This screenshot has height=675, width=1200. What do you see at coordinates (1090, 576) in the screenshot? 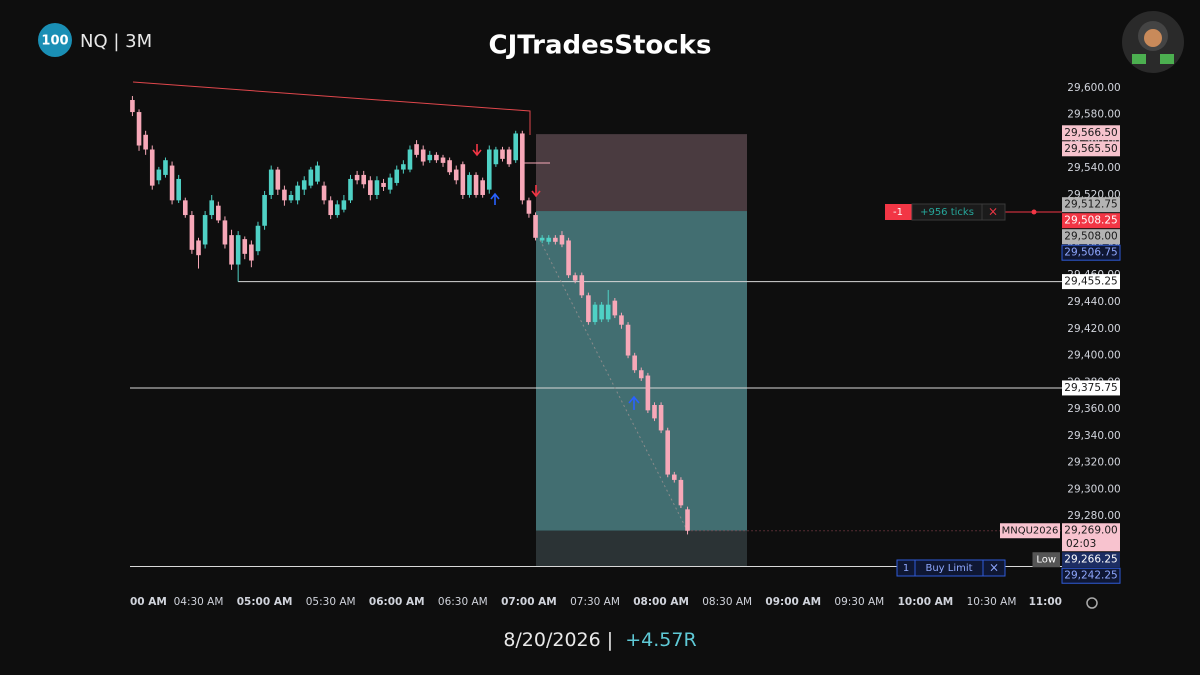
I see `price-label: 29,242.25` at bounding box center [1090, 576].